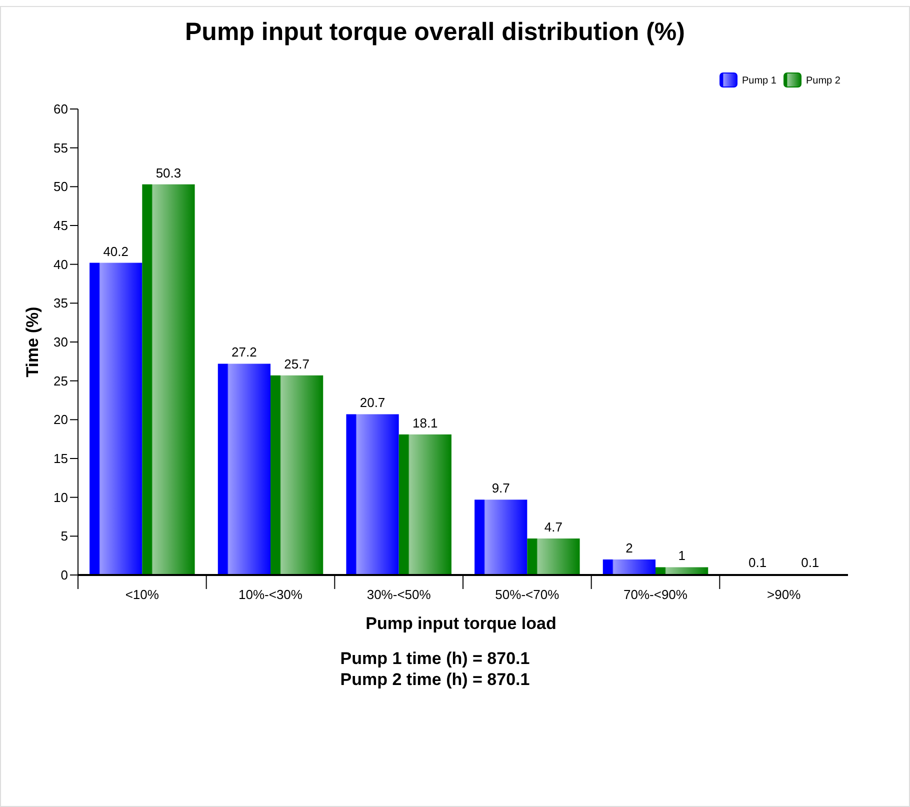 Image resolution: width=910 pixels, height=807 pixels. Describe the element at coordinates (629, 548) in the screenshot. I see `data-label: 2` at that location.